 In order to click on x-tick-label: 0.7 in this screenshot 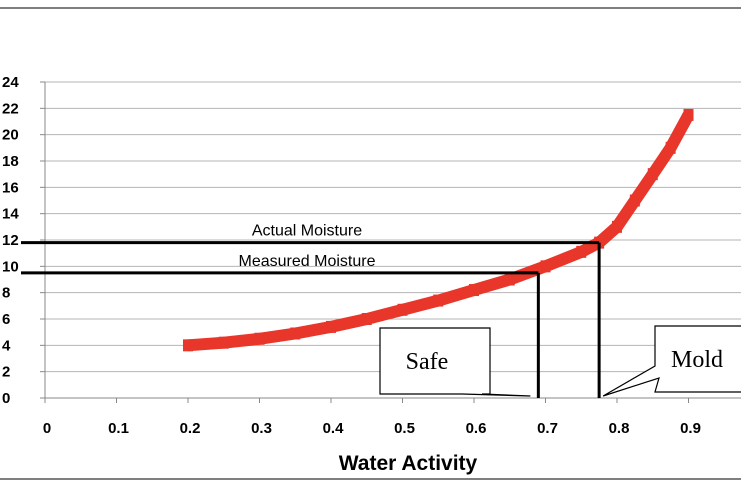, I will do `click(547, 428)`.